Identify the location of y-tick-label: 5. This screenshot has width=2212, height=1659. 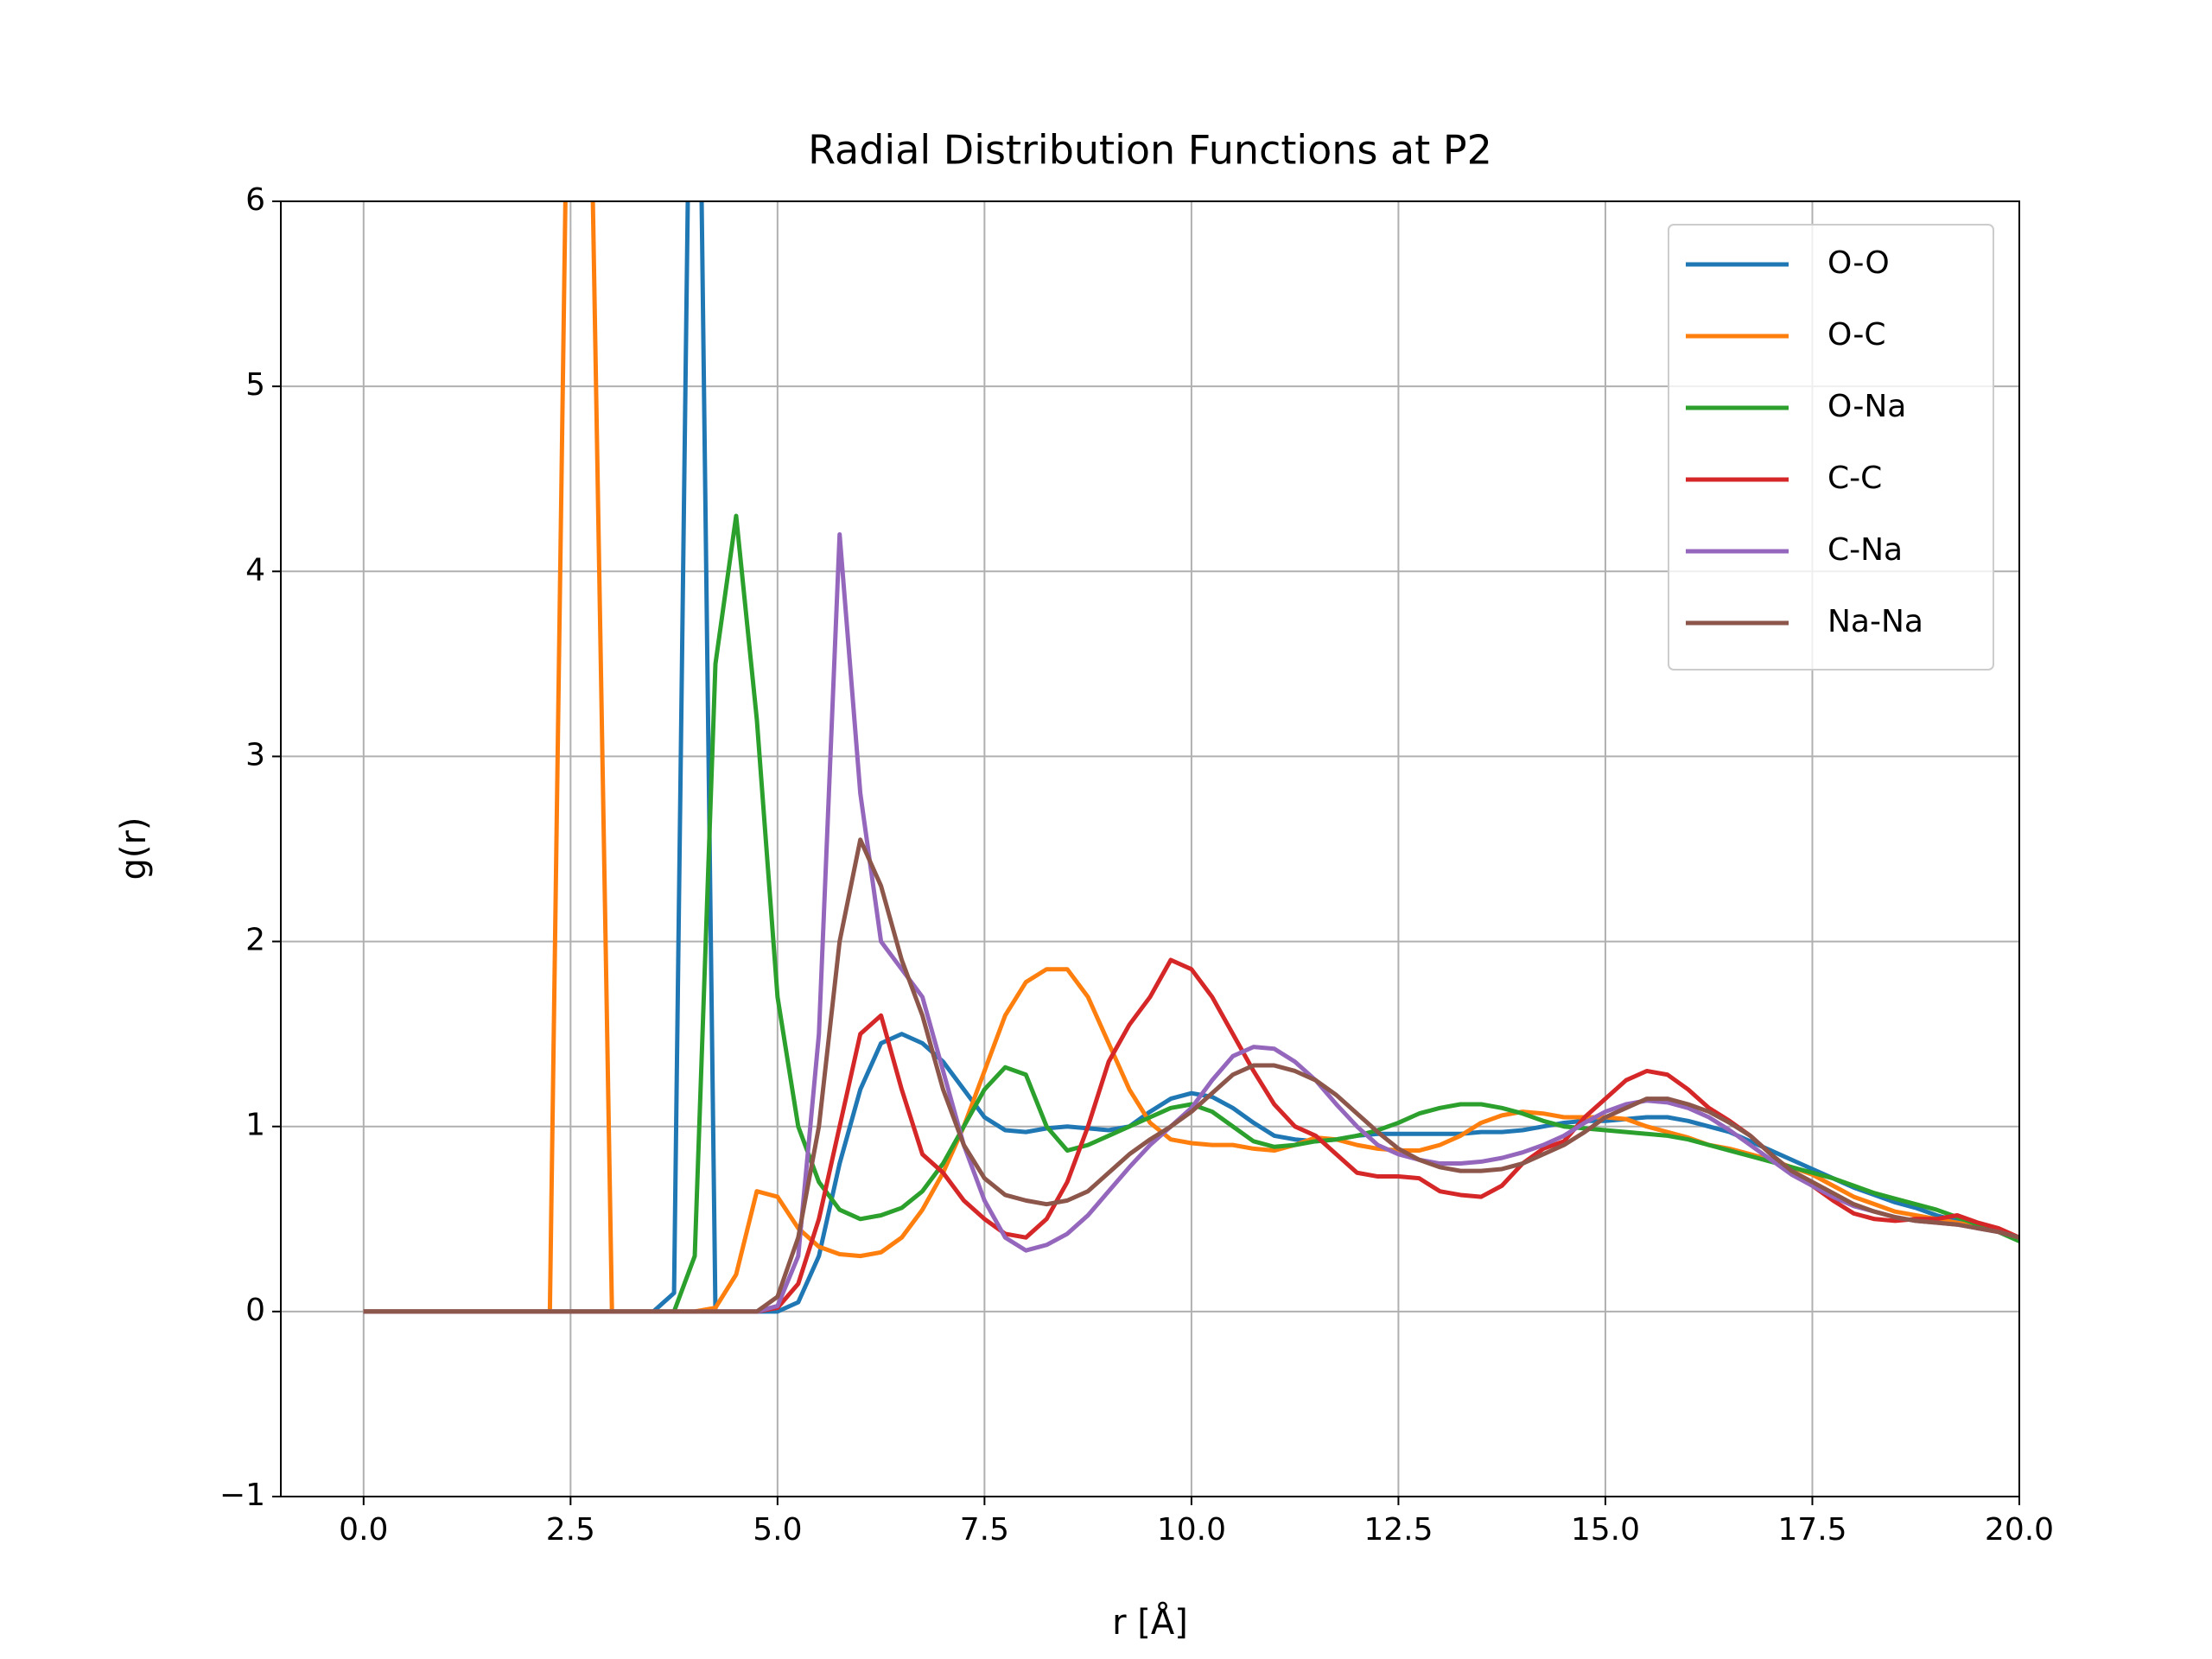
(255, 385).